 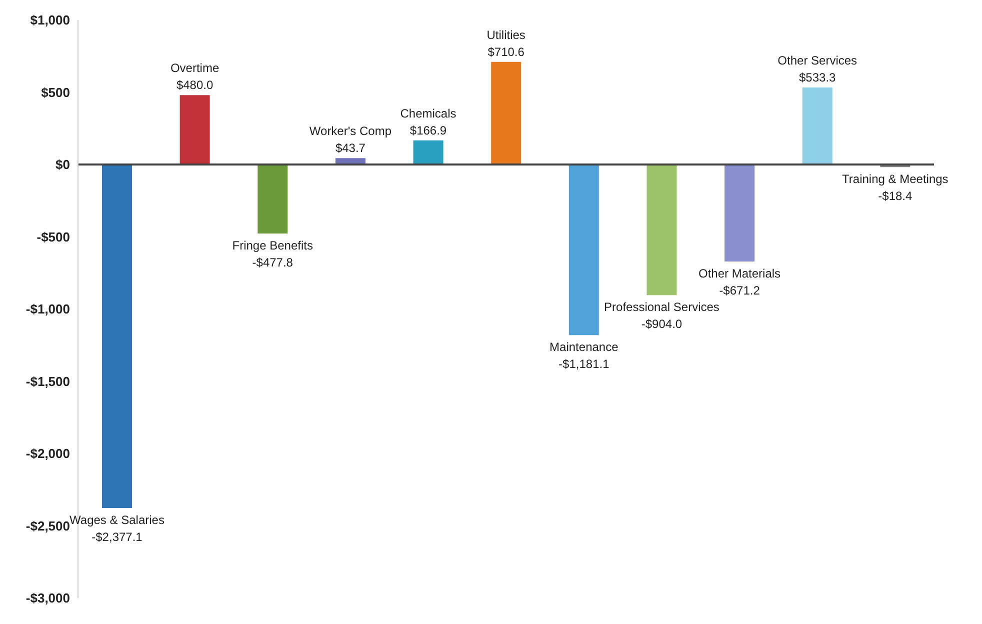 I want to click on data-label: -$2,377.1, so click(x=117, y=537).